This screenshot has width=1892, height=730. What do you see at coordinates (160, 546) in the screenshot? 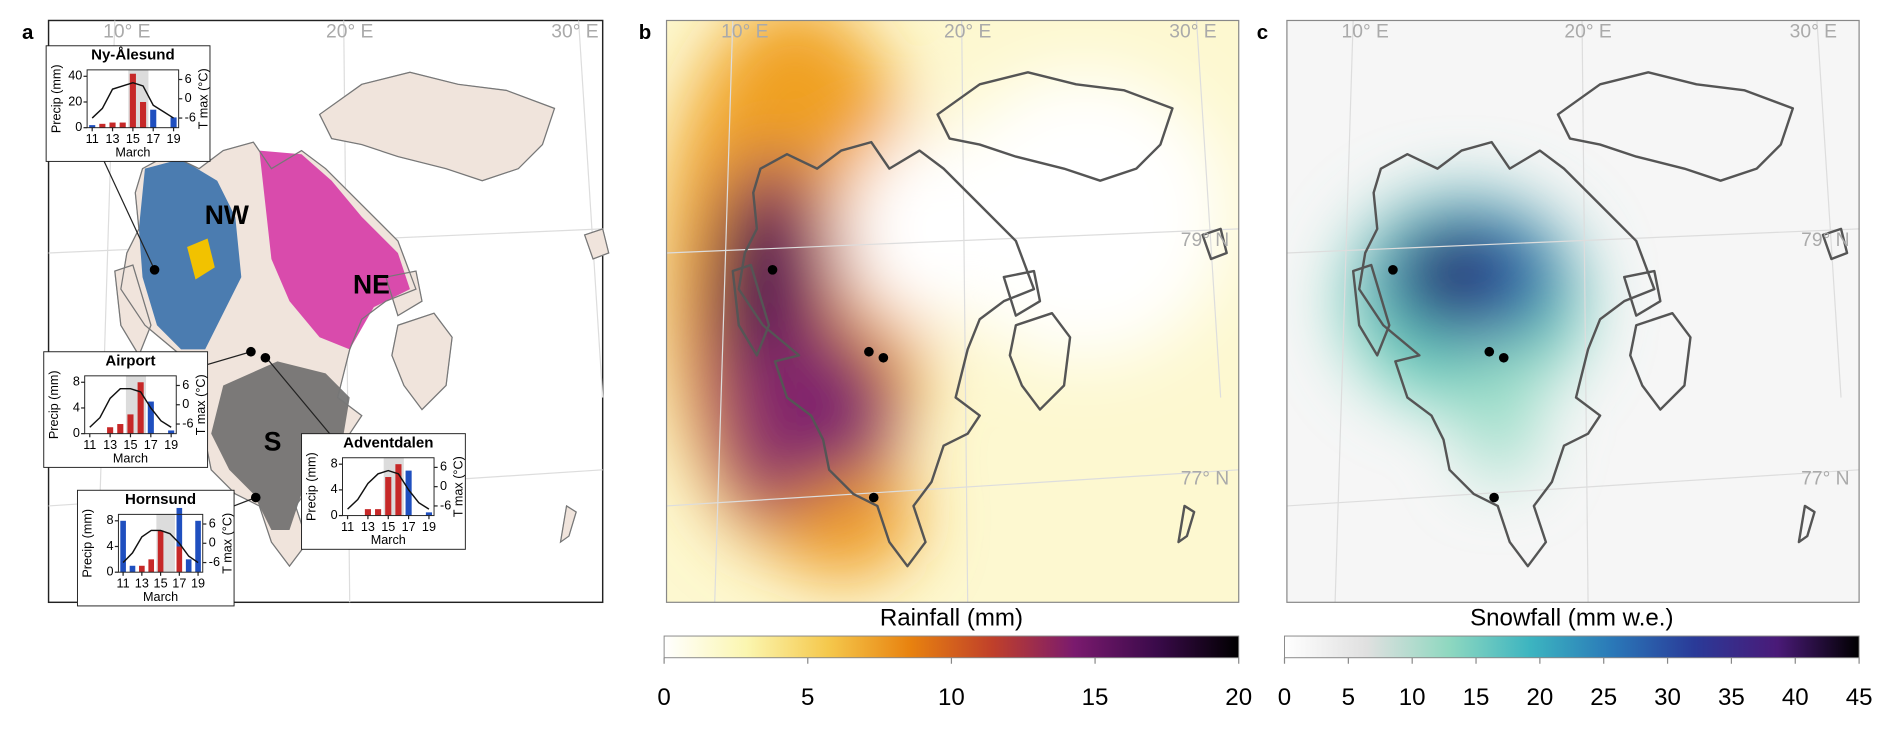
I see `tmax-line` at bounding box center [160, 546].